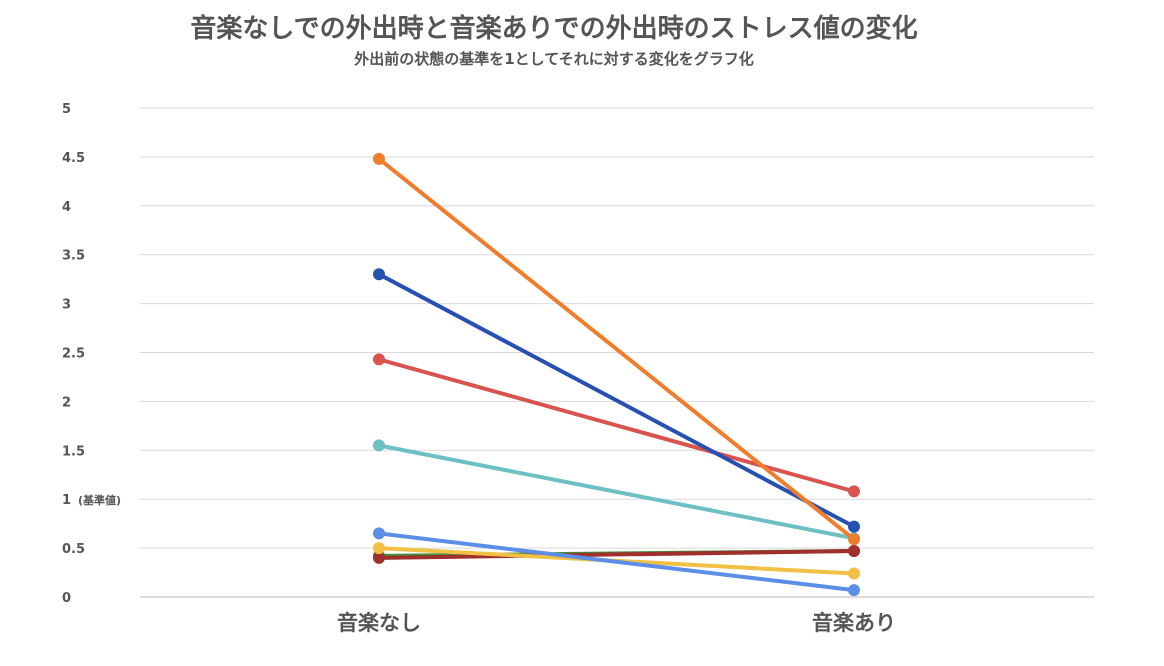 This screenshot has height=666, width=1164. Describe the element at coordinates (73, 158) in the screenshot. I see `y-tick-label: 4.5` at that location.